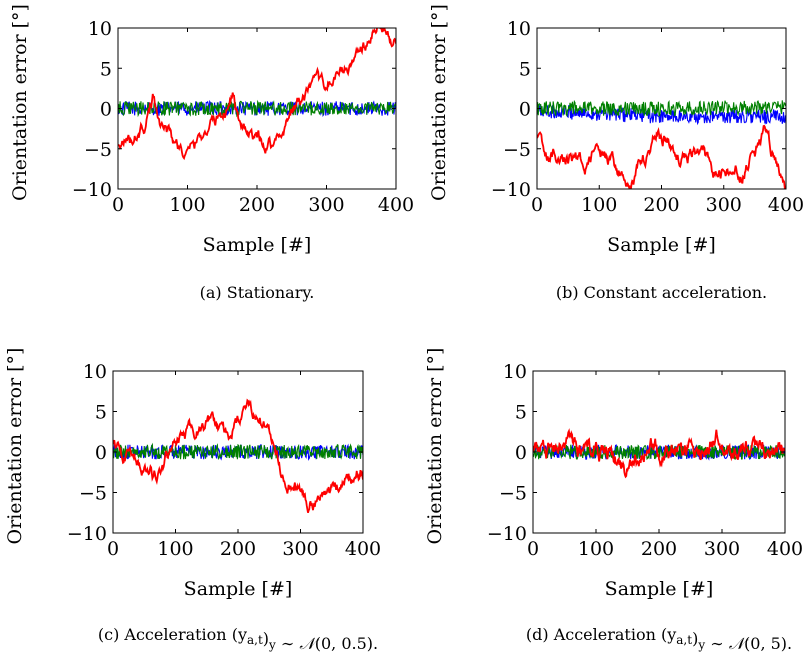 The width and height of the screenshot is (807, 659). What do you see at coordinates (661, 292) in the screenshot?
I see `panel-caption: (b) Constant acceleration.` at bounding box center [661, 292].